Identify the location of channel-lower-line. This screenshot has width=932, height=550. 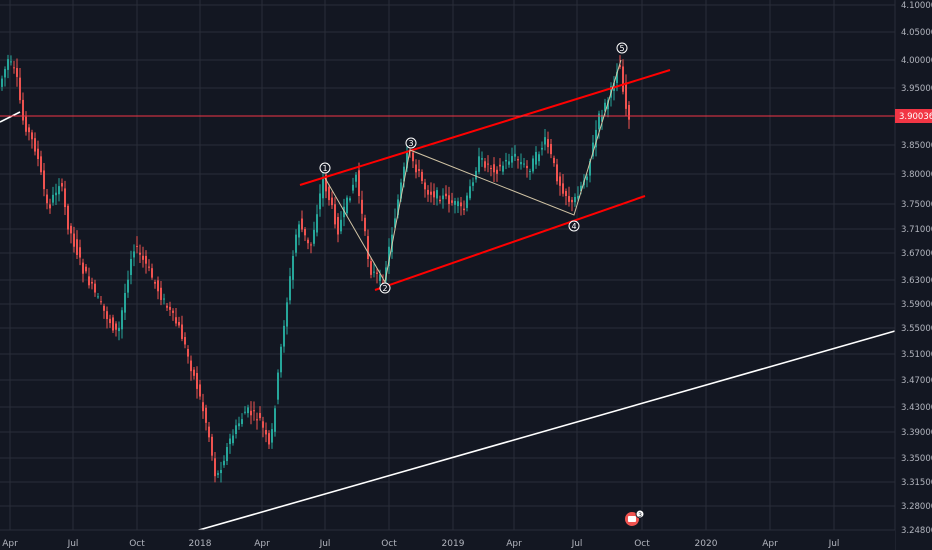
(510, 243).